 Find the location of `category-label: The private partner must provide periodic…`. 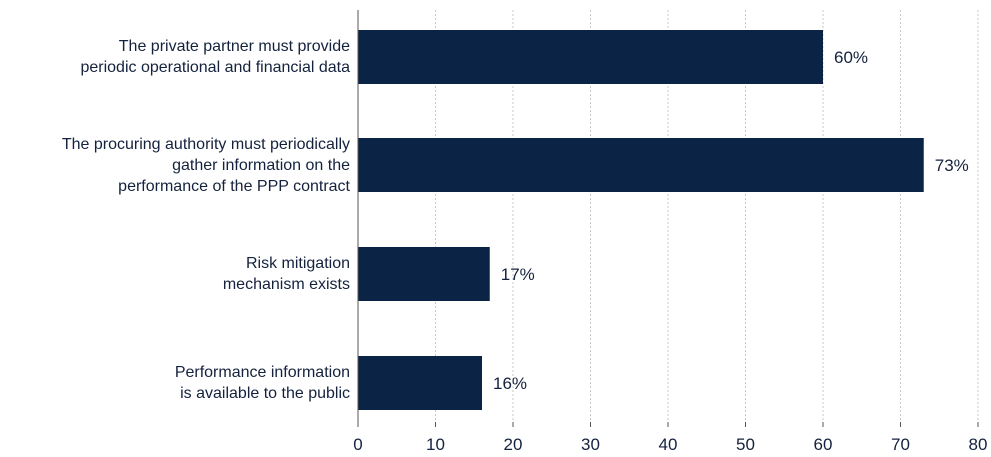

category-label: The private partner must provide periodic… is located at coordinates (215, 57).